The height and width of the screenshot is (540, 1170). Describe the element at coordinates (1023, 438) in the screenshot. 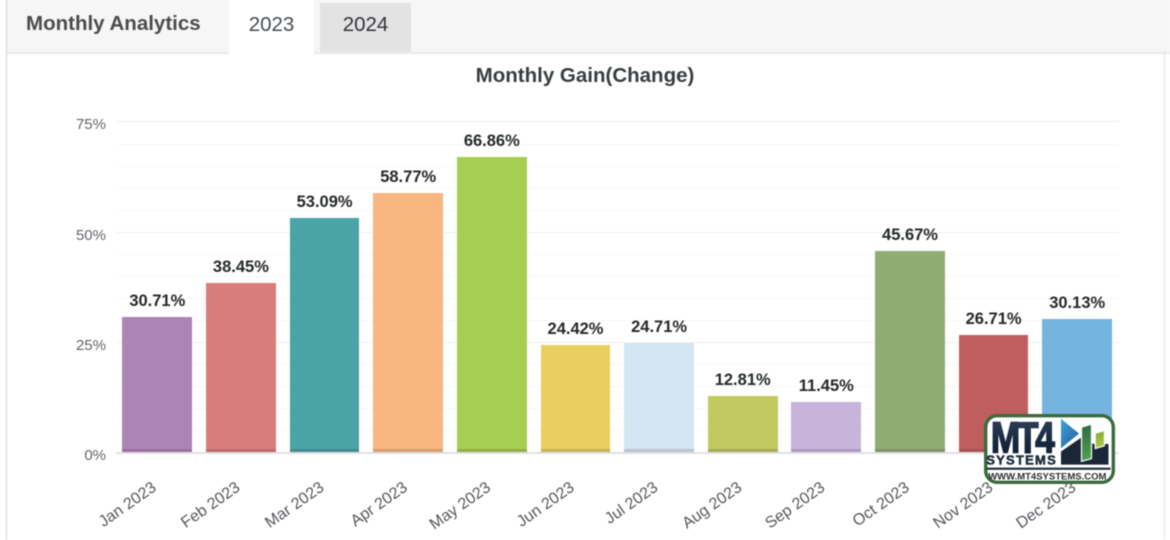

I see `svg-text: MT4` at that location.